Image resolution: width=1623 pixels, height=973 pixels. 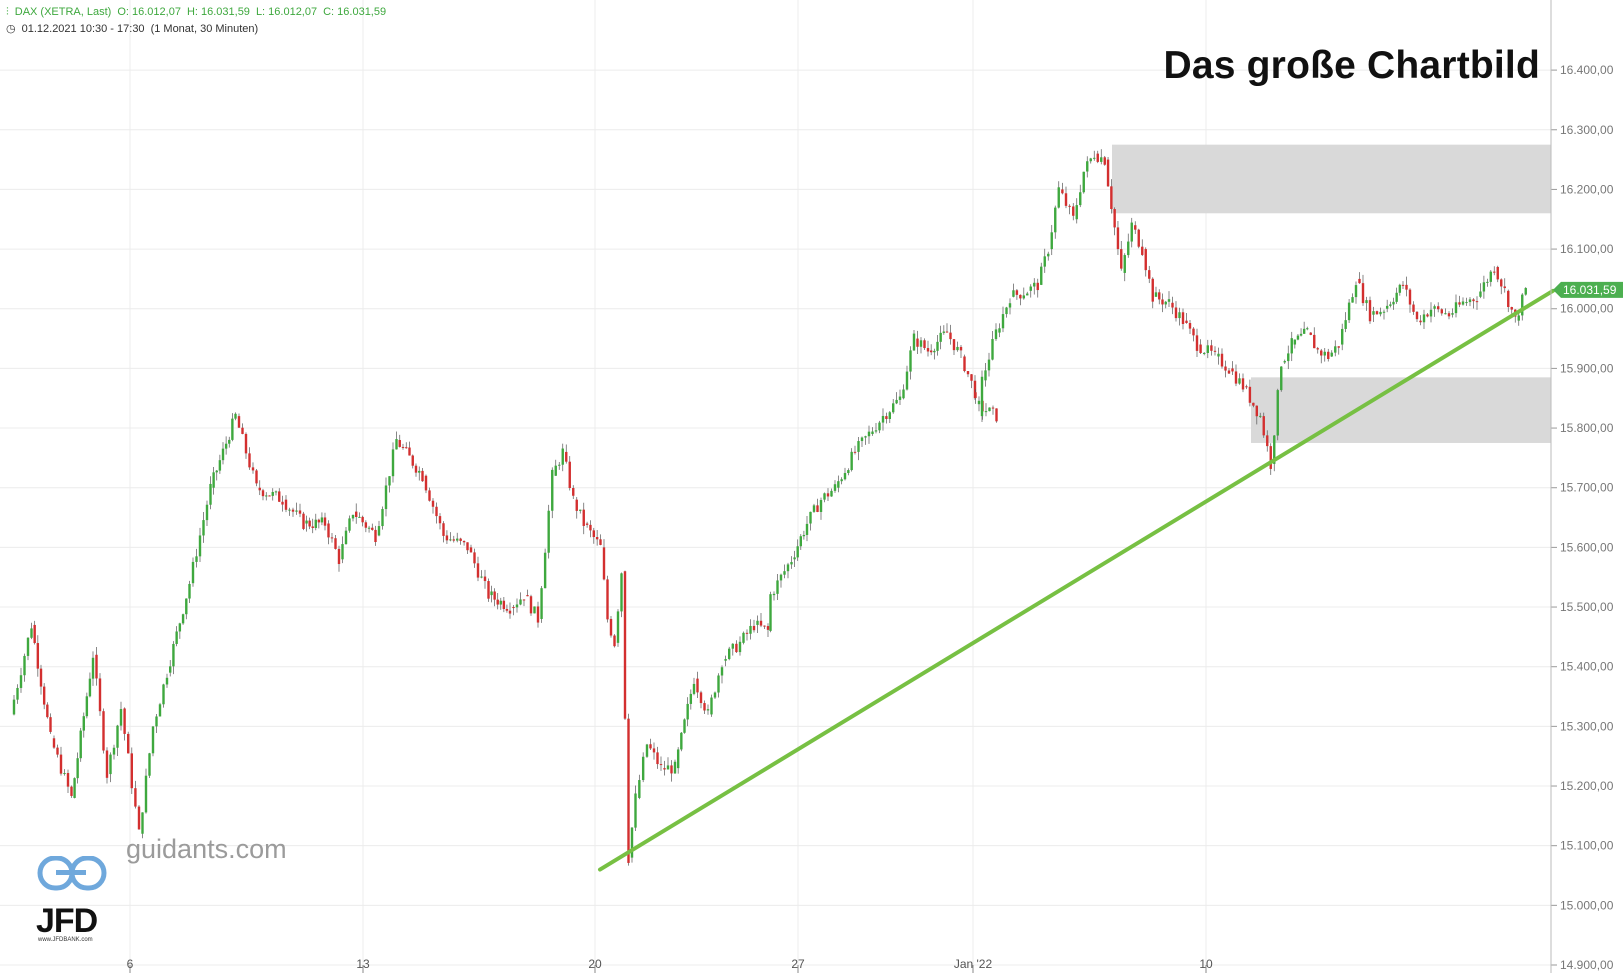 I want to click on y-tick-label: 15.300,00, so click(x=1587, y=726).